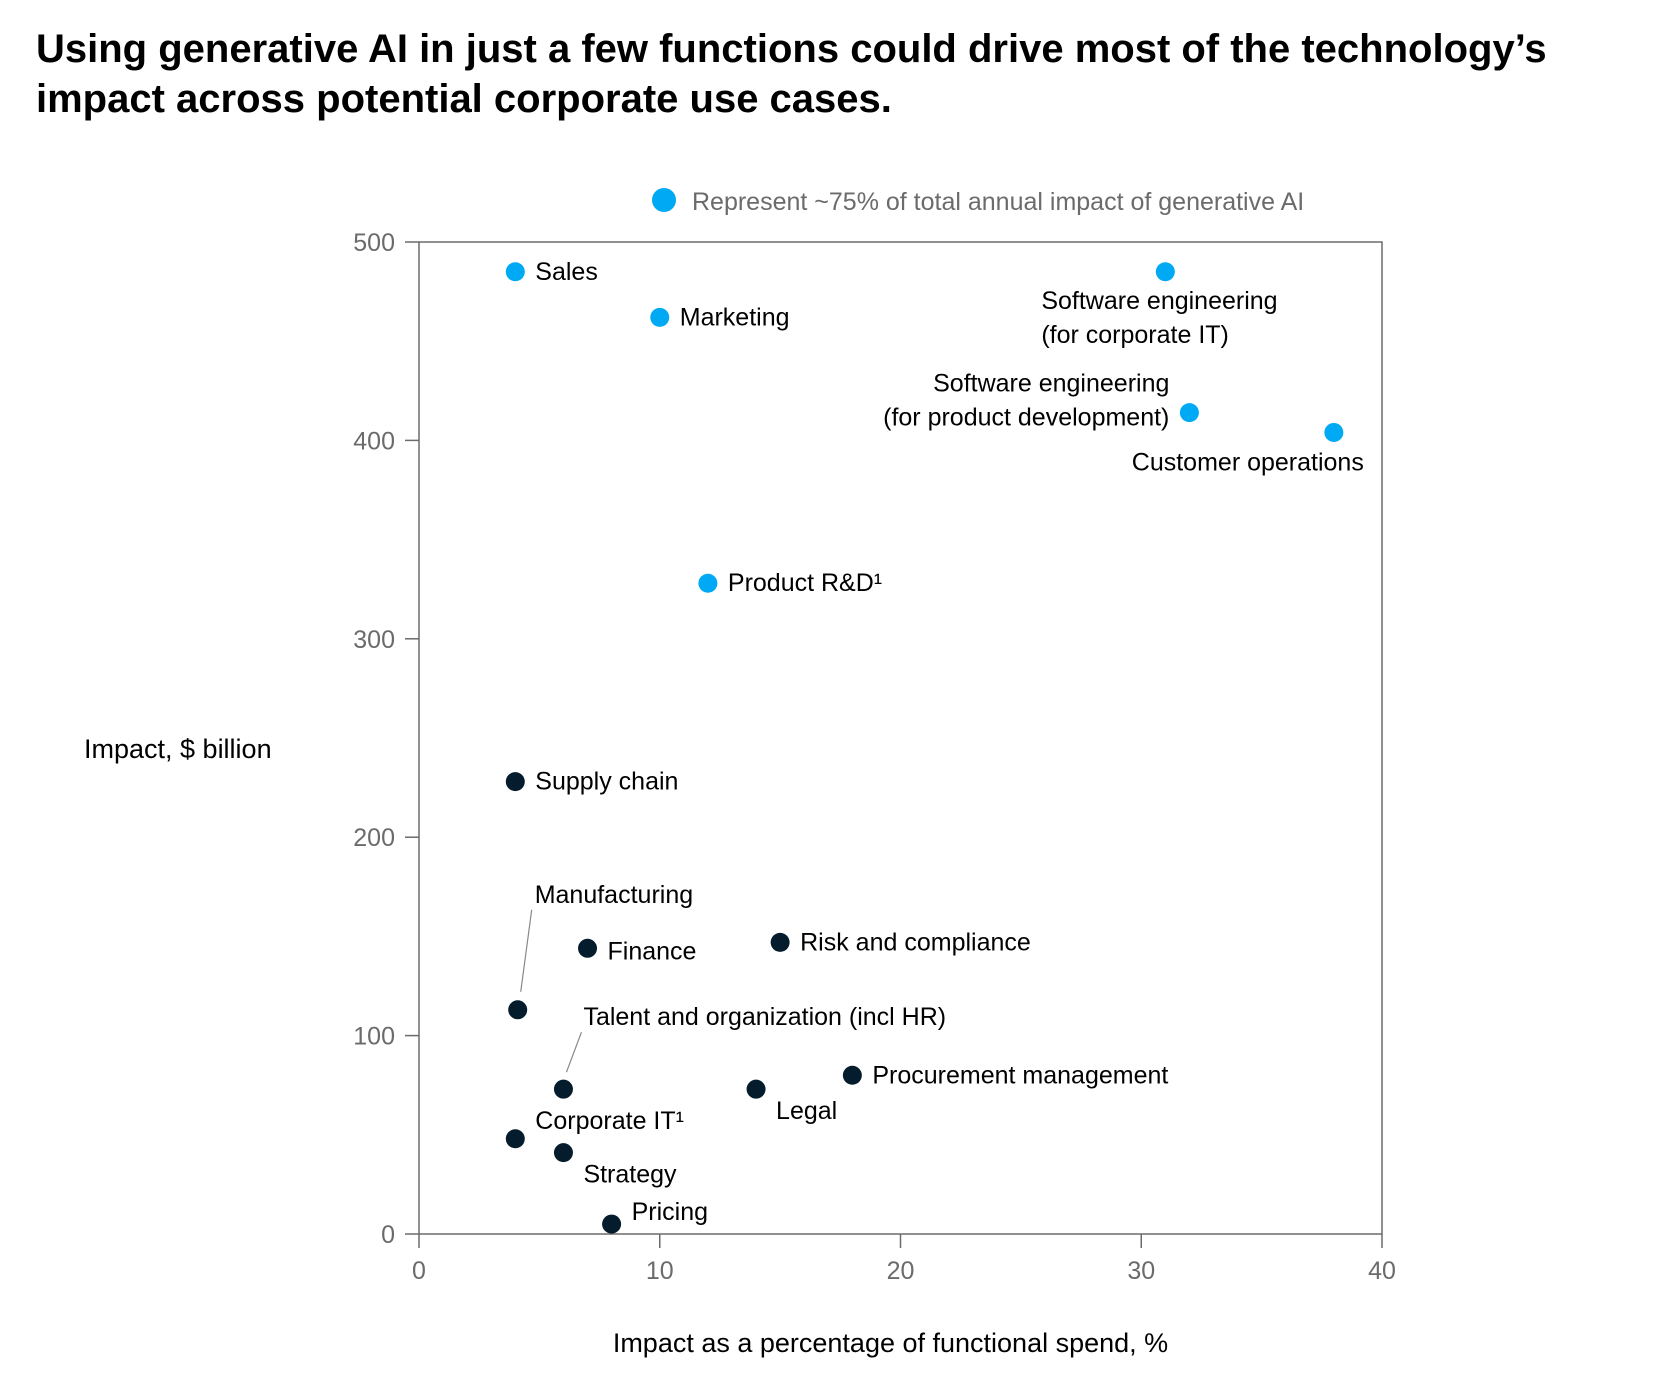  I want to click on point-label-risk-and-compliance: Risk and compliance, so click(915, 942).